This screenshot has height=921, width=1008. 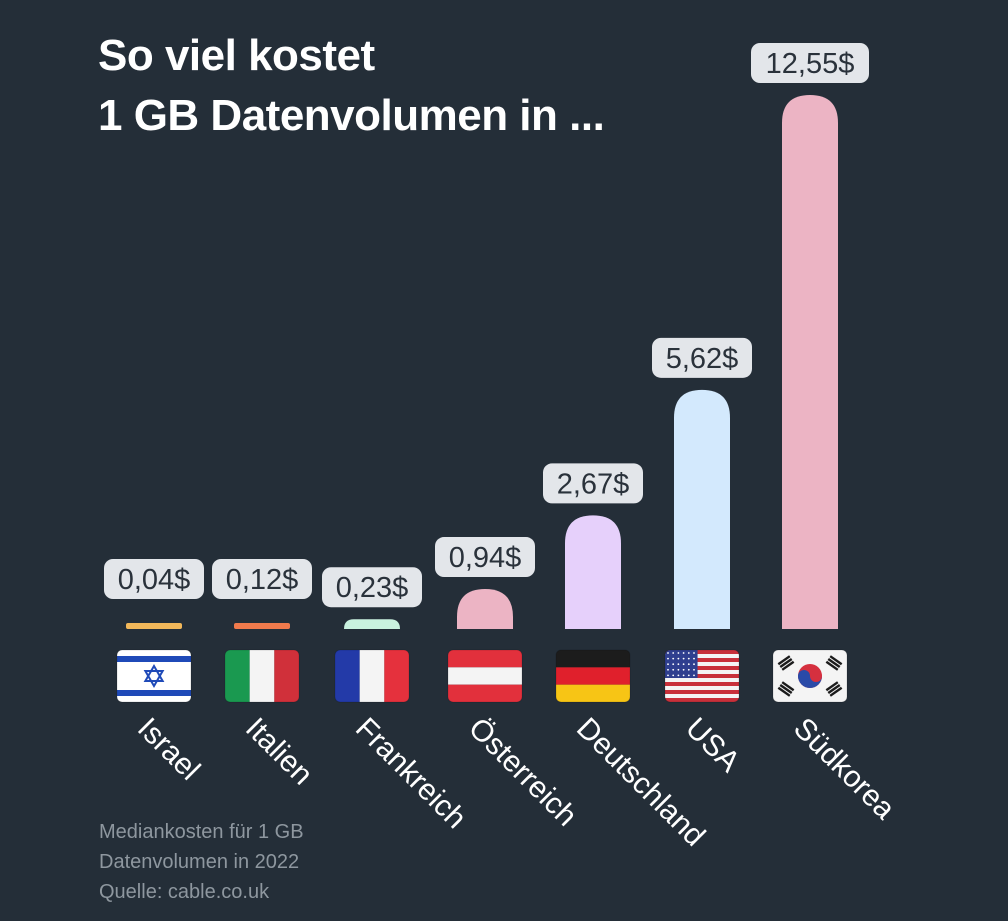 I want to click on south-korea-flag-icon, so click(x=810, y=676).